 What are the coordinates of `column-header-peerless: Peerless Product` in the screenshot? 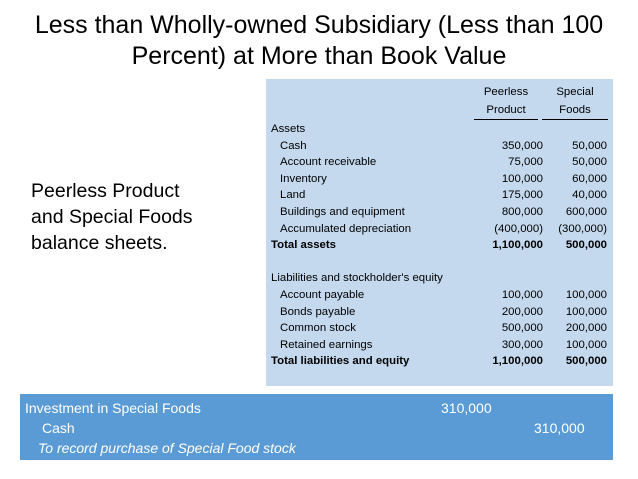 It's located at (506, 101).